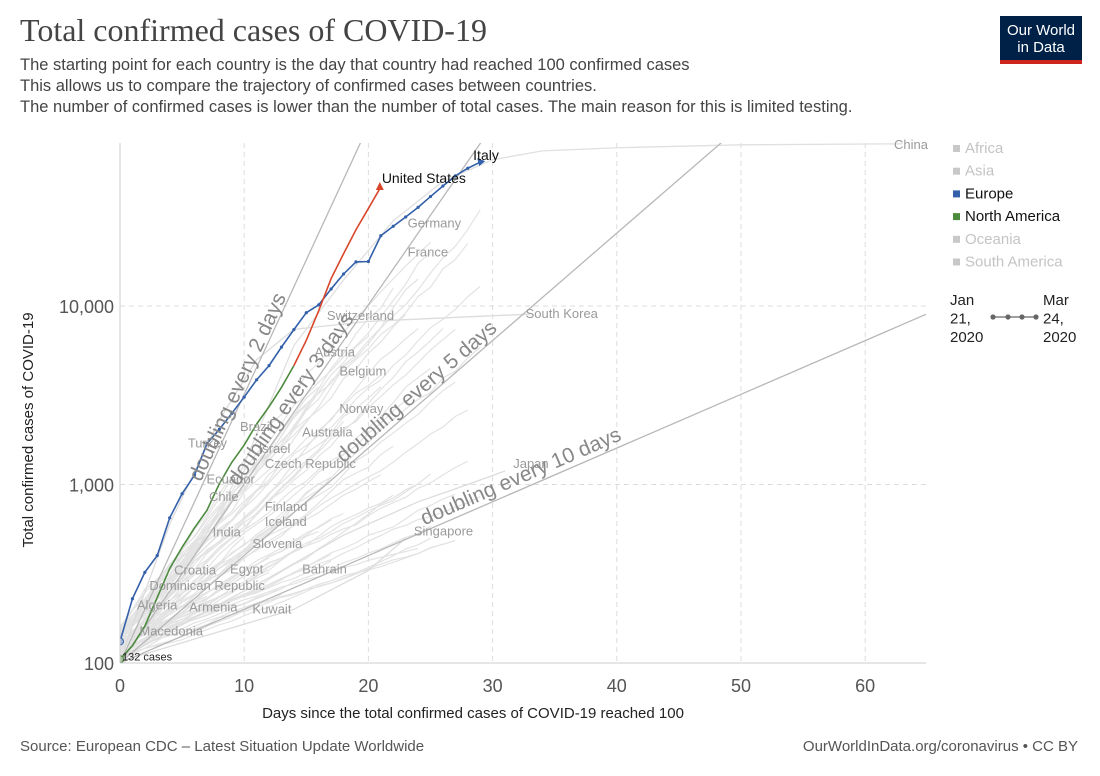 This screenshot has height=776, width=1100. What do you see at coordinates (493, 686) in the screenshot?
I see `x-tick-label: 30` at bounding box center [493, 686].